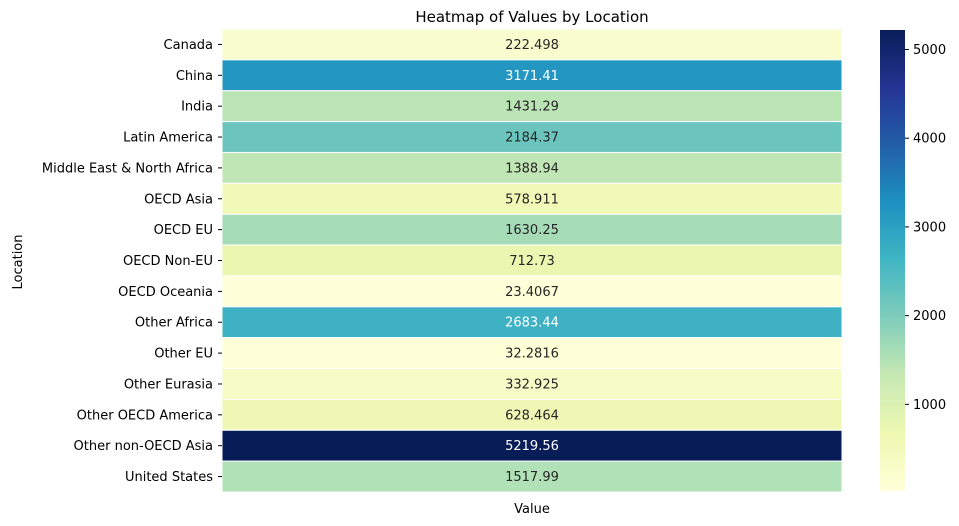 This screenshot has height=526, width=959. I want to click on y-tick-label: Canada, so click(188, 45).